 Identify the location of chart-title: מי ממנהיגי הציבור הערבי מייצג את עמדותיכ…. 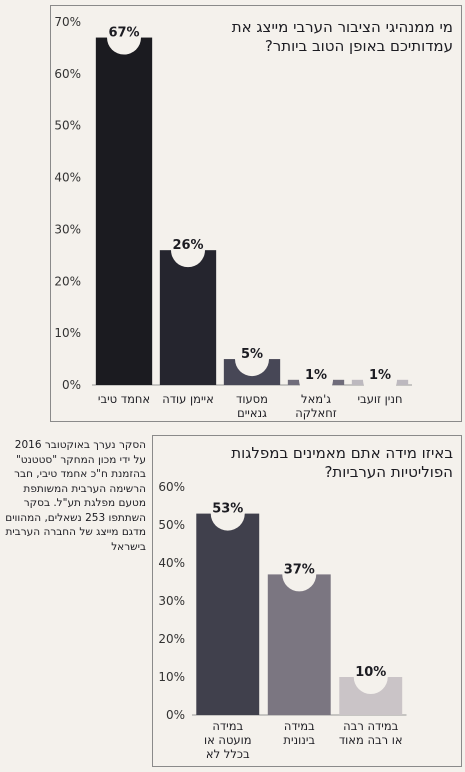
(342, 36).